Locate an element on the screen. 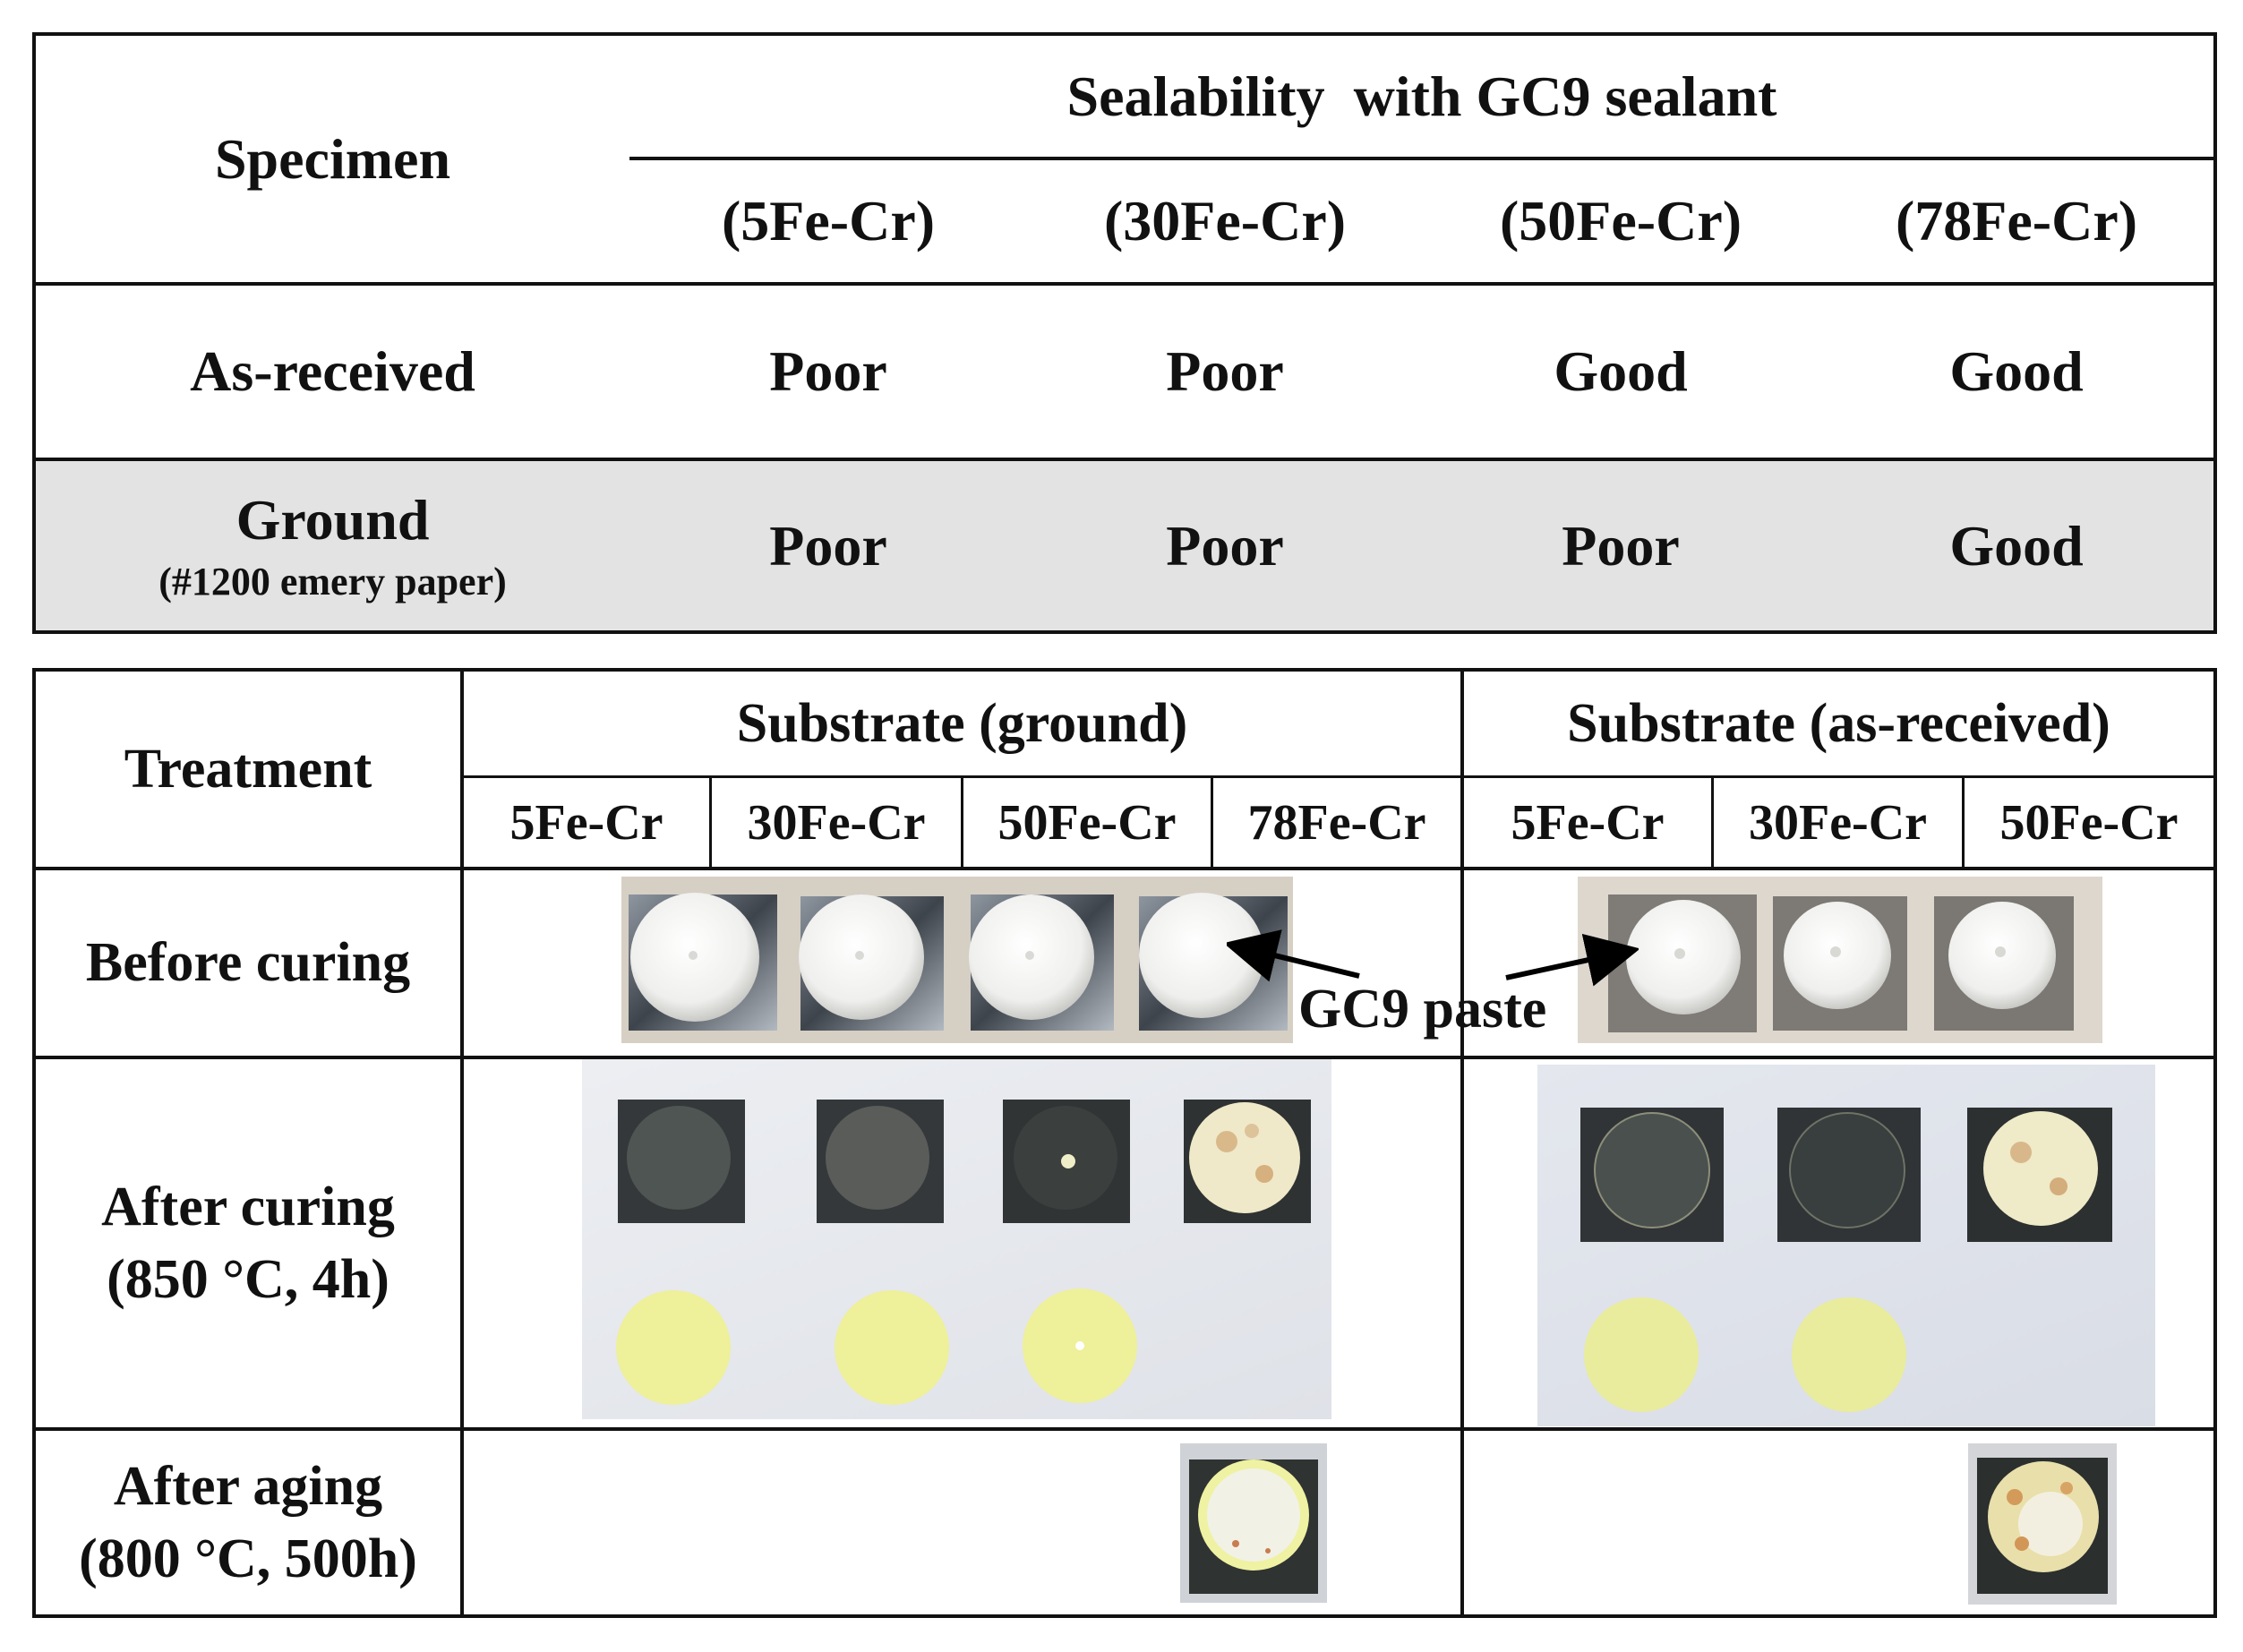  before-ground-sample-30fe is located at coordinates (871, 962).